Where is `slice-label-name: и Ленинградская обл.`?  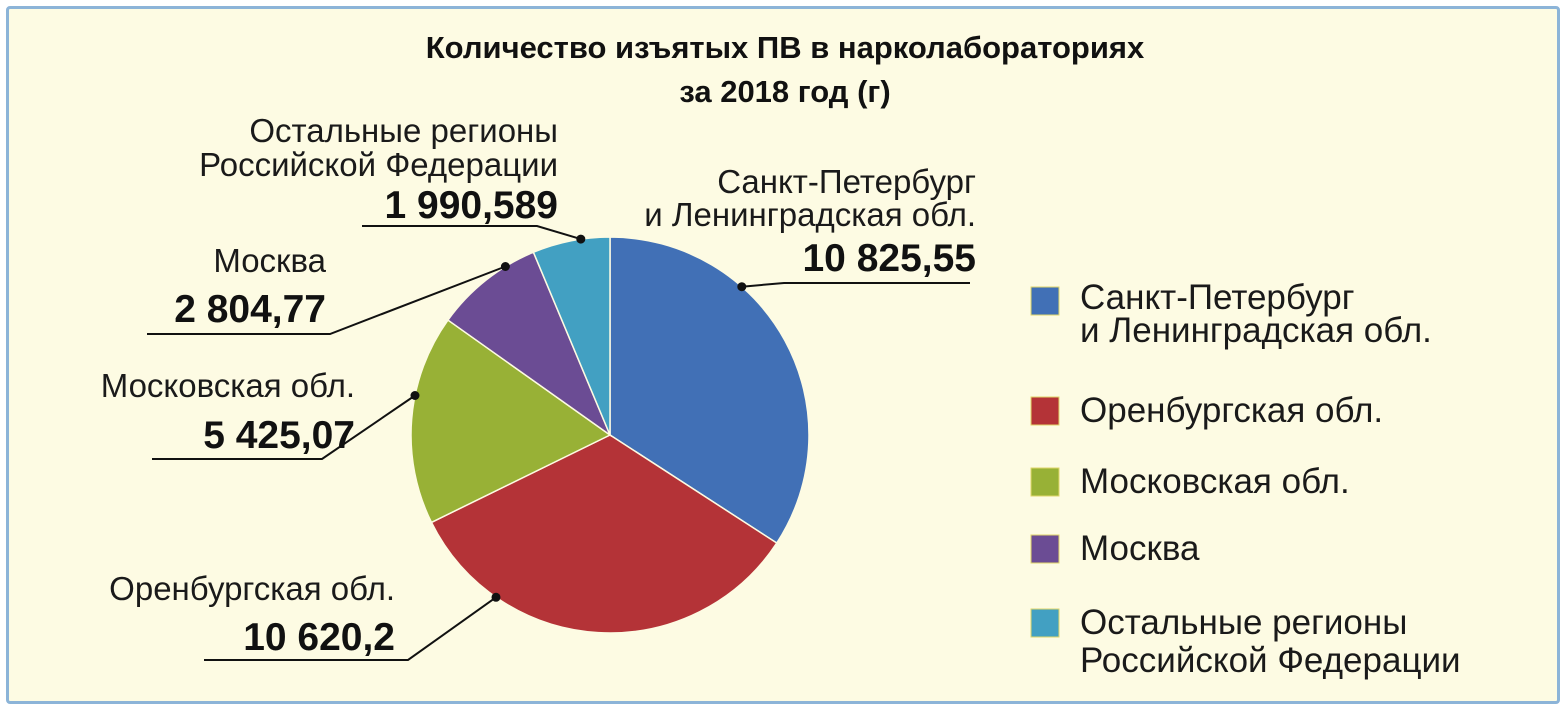
slice-label-name: и Ленинградская обл. is located at coordinates (810, 214).